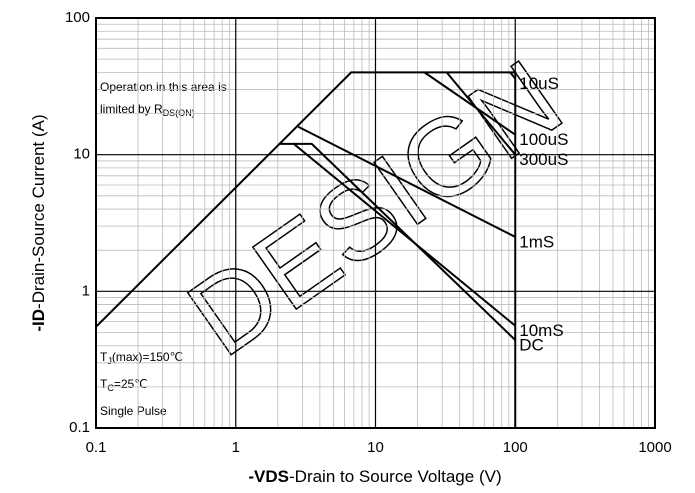 This screenshot has height=493, width=695. What do you see at coordinates (131, 109) in the screenshot?
I see `annotation-text: limited by R` at bounding box center [131, 109].